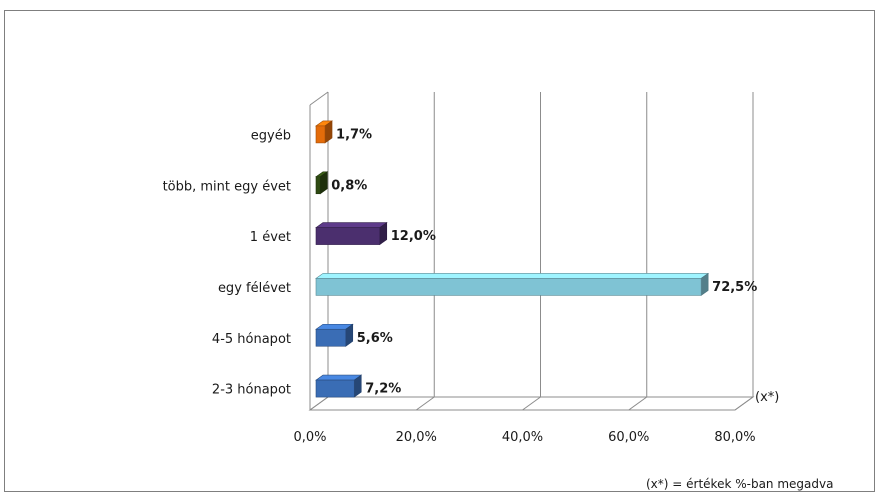 This screenshot has width=881, height=496. What do you see at coordinates (251, 339) in the screenshot?
I see `category-label: 4-5 hónapot` at bounding box center [251, 339].